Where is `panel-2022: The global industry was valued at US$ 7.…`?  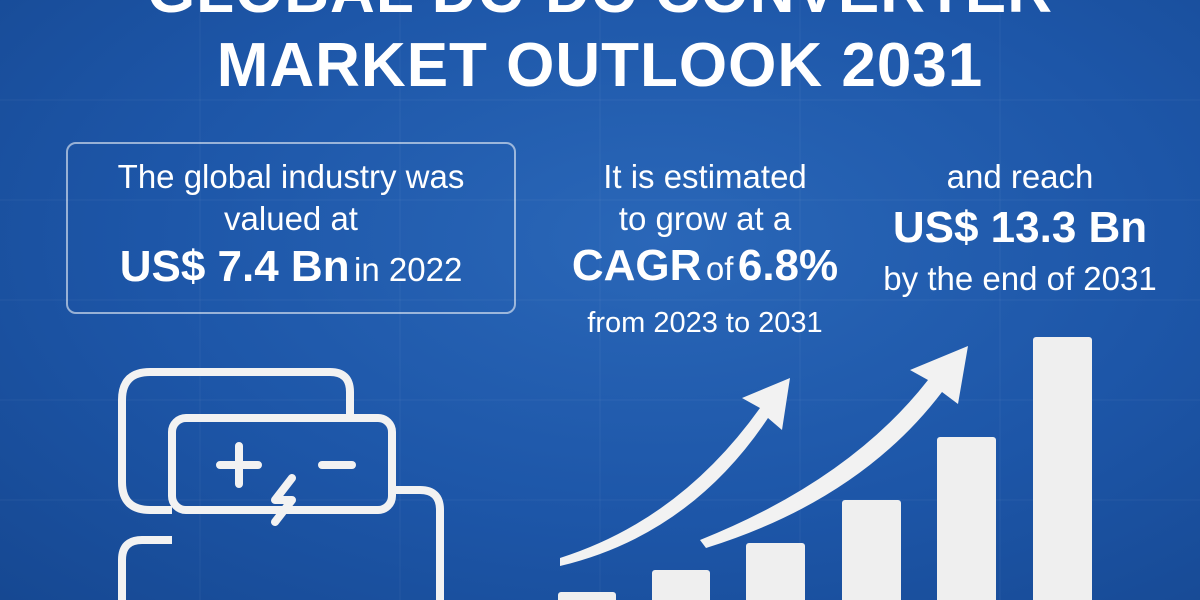
panel-2022: The global industry was valued at US$ 7.… is located at coordinates (291, 224).